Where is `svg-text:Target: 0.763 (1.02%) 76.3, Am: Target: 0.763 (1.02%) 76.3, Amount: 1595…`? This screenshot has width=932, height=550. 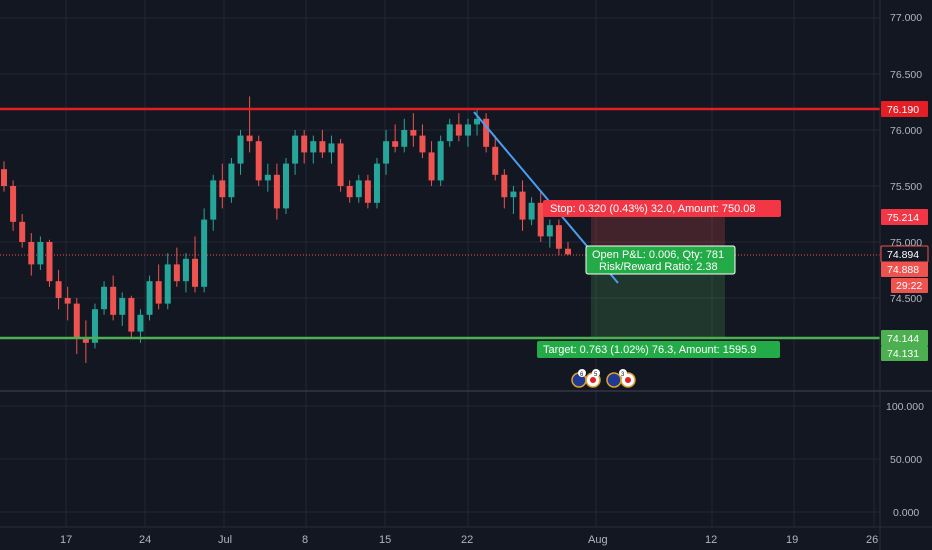
svg-text:Target: 0.763 (1.02%) 76.3, Am: Target: 0.763 (1.02%) 76.3, Amount: 1595… is located at coordinates (649, 350).